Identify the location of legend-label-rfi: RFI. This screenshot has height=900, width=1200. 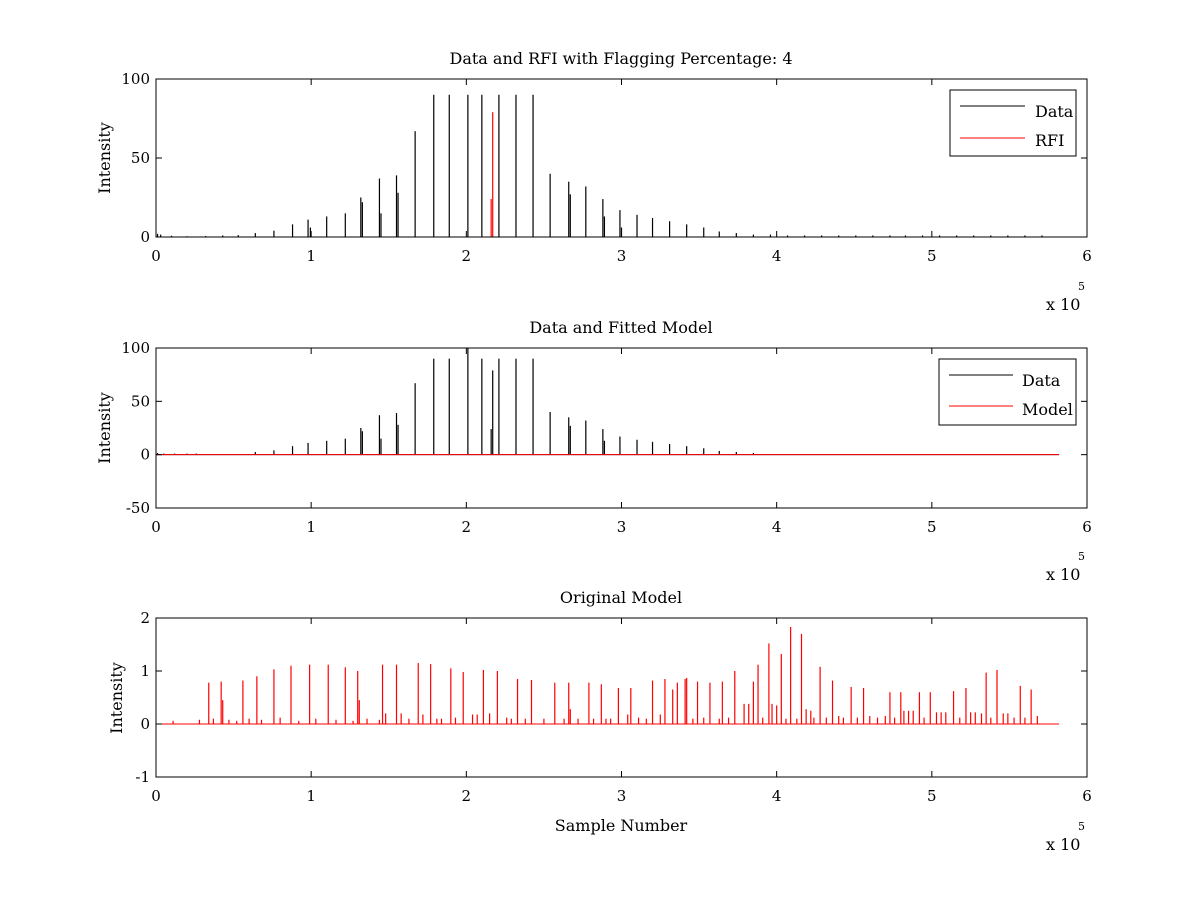
(1049, 140).